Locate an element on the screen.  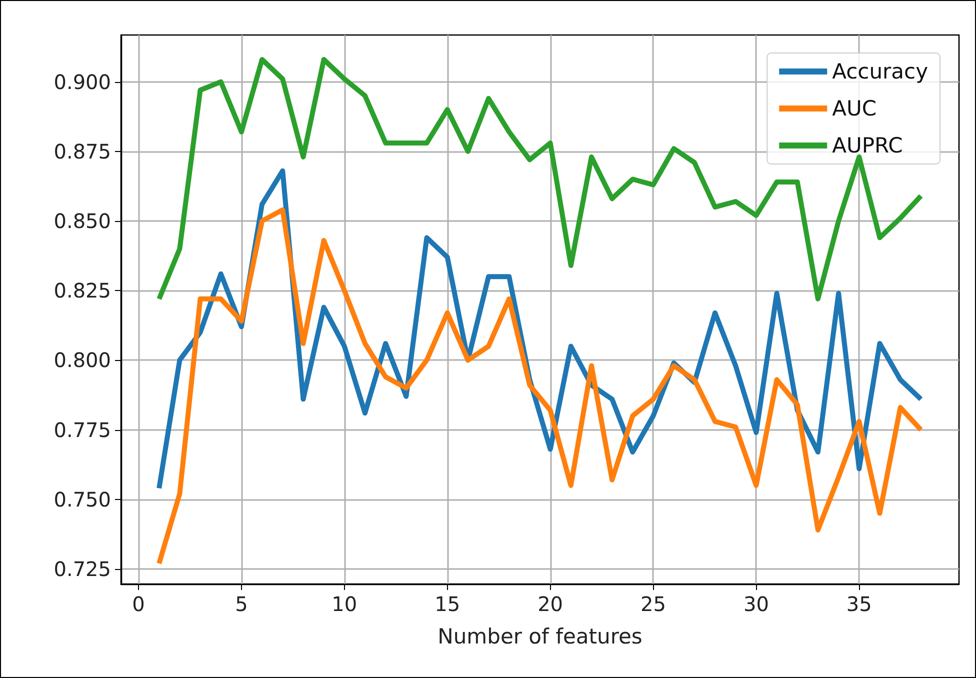
x-tick-label: 25 is located at coordinates (653, 604).